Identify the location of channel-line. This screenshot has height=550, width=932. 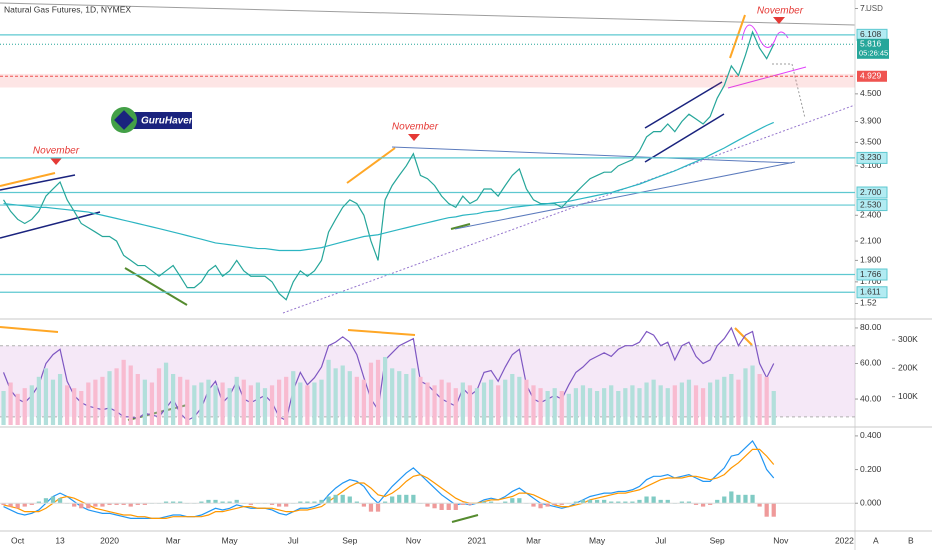
(684, 138).